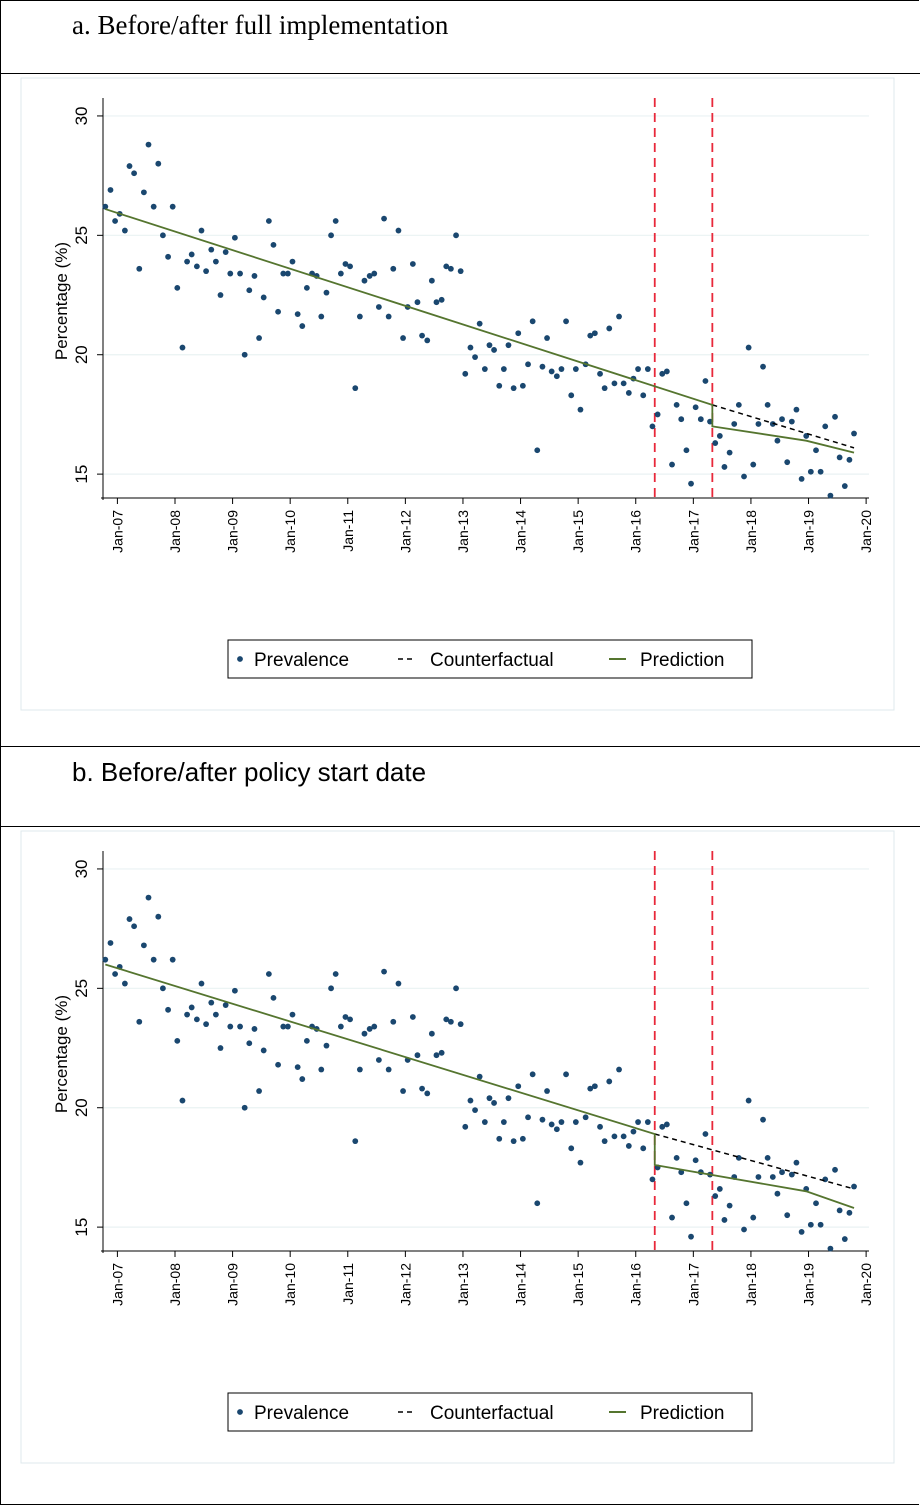 This screenshot has height=1506, width=920. What do you see at coordinates (490, 1412) in the screenshot?
I see `legend: Prevalence Counterfactual Prediction` at bounding box center [490, 1412].